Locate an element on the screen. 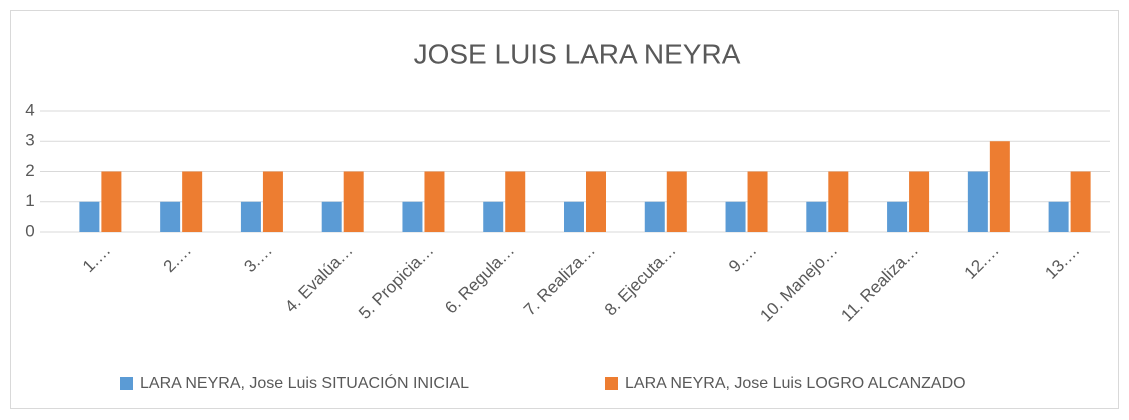 This screenshot has height=420, width=1129. chart-title: JOSE LUIS LARA NEYRA is located at coordinates (577, 53).